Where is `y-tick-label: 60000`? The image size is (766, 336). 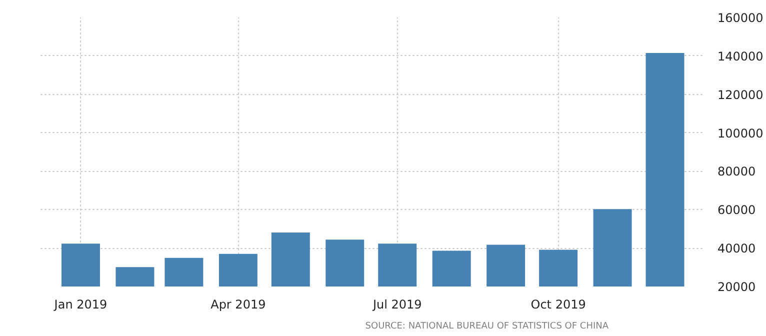 y-tick-label: 60000 is located at coordinates (737, 210).